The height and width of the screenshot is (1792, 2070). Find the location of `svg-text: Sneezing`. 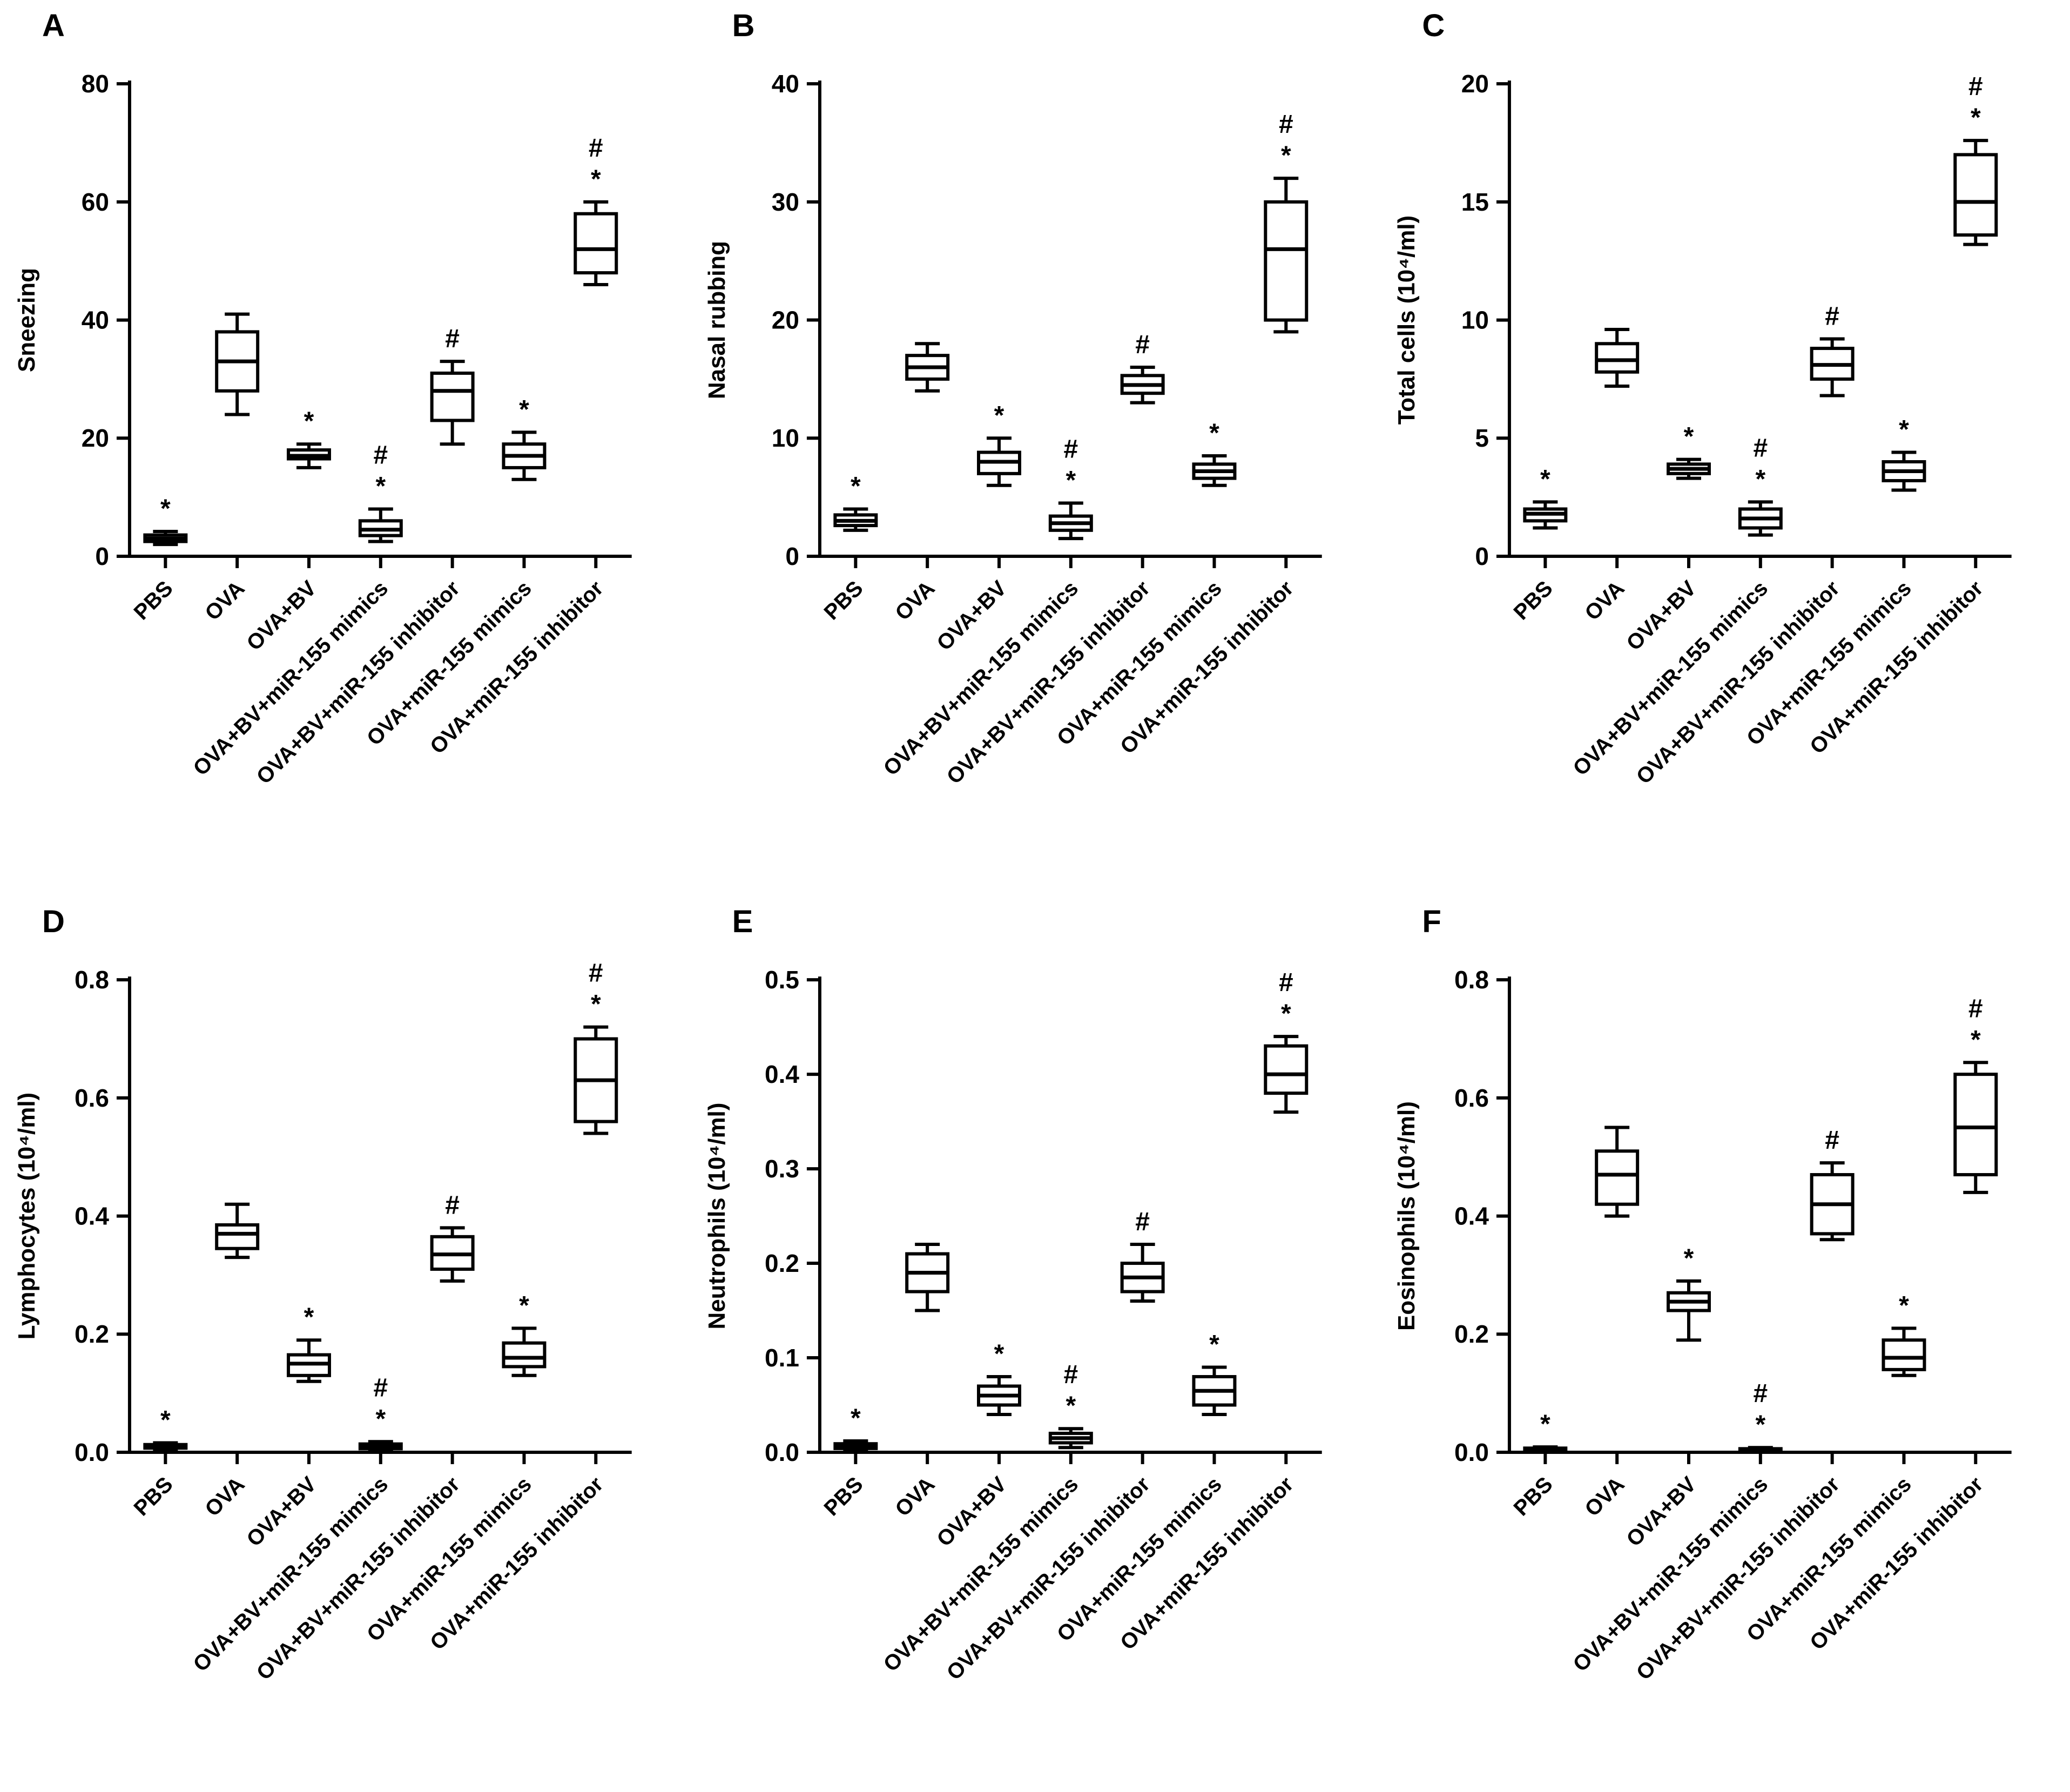

svg-text: Sneezing is located at coordinates (27, 320).